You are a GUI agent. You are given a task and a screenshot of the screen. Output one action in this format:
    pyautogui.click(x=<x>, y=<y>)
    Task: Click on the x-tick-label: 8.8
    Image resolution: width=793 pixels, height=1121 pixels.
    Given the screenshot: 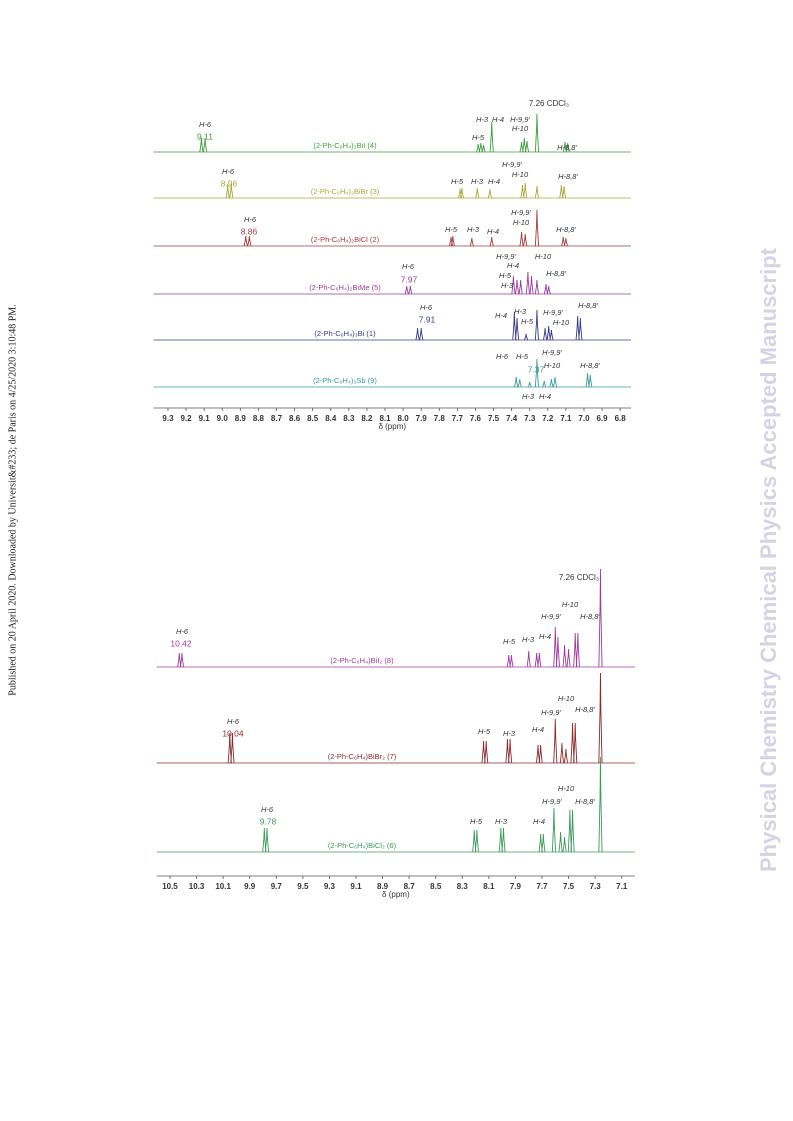 What is the action you would take?
    pyautogui.click(x=259, y=418)
    